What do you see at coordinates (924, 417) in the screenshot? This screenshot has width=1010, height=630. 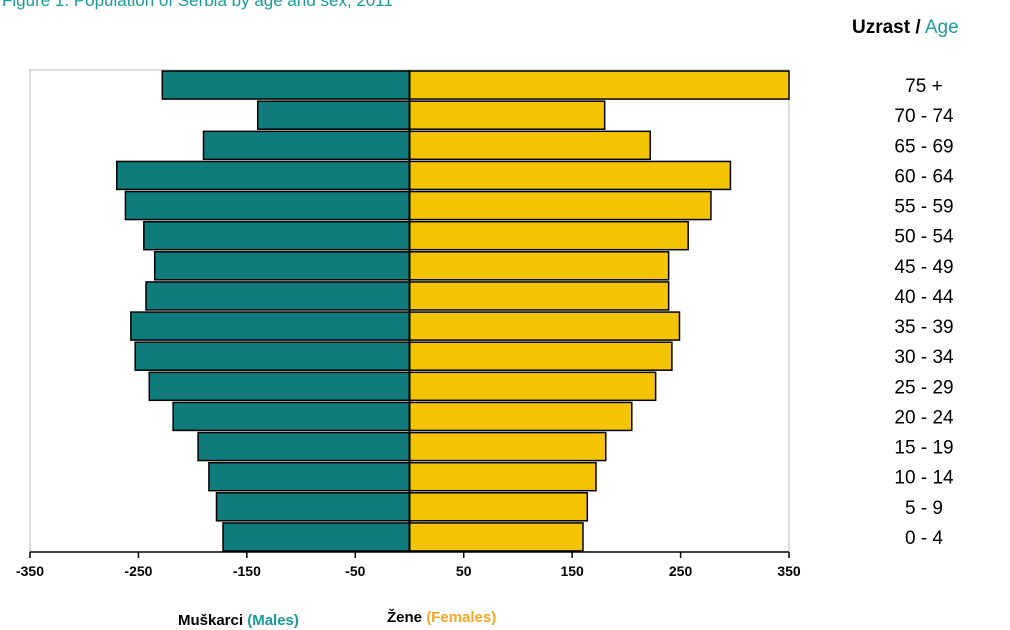 I see `age-label-11: 20 - 24` at bounding box center [924, 417].